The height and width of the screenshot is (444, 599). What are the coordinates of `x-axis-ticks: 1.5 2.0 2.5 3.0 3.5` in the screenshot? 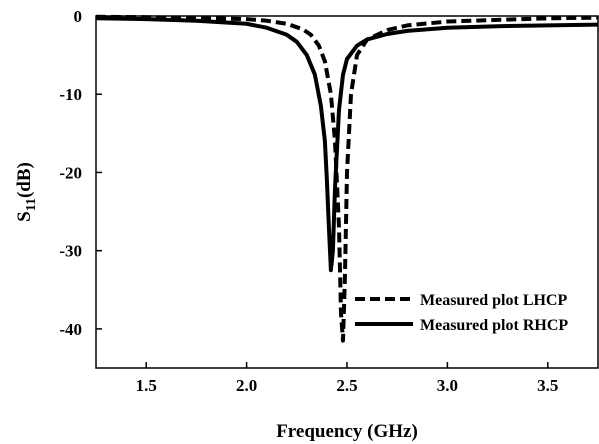 It's located at (347, 378).